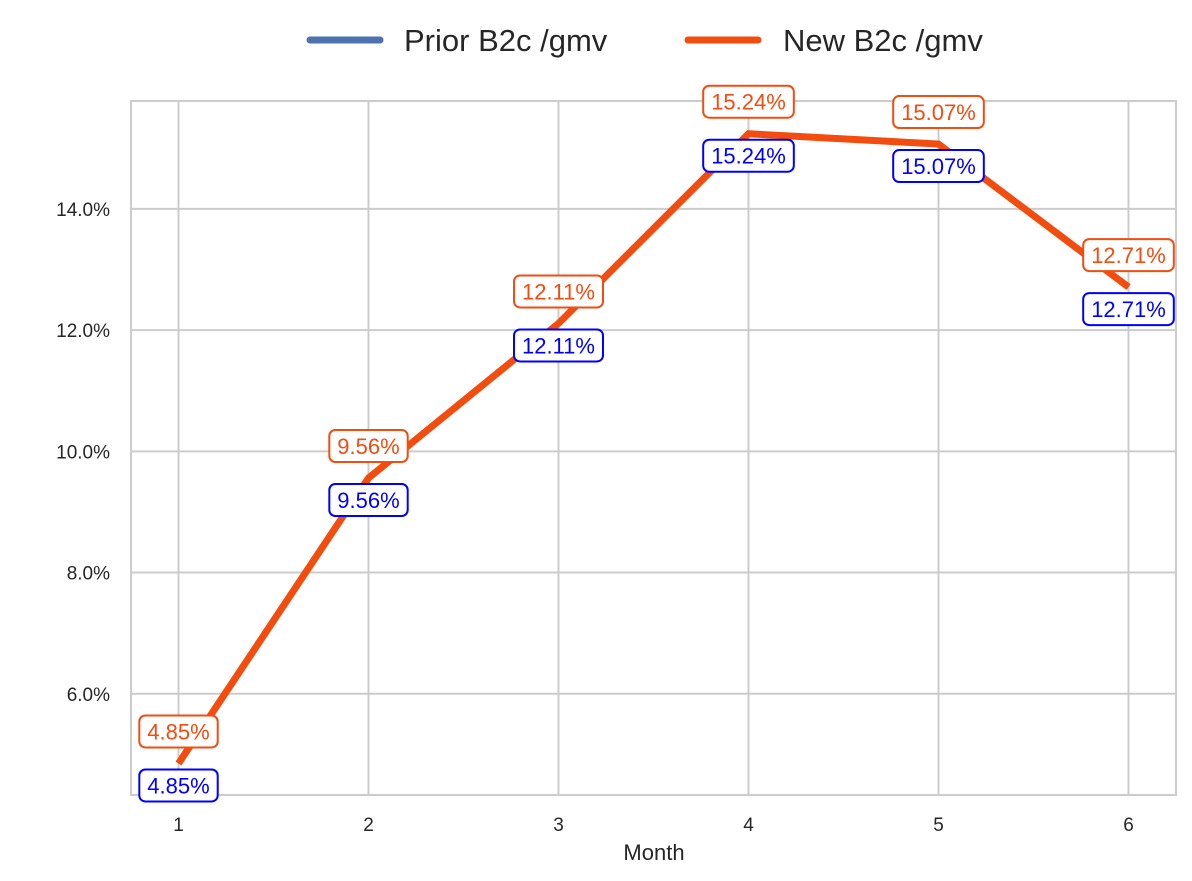  I want to click on legend-label: New B2c /gmv, so click(883, 40).